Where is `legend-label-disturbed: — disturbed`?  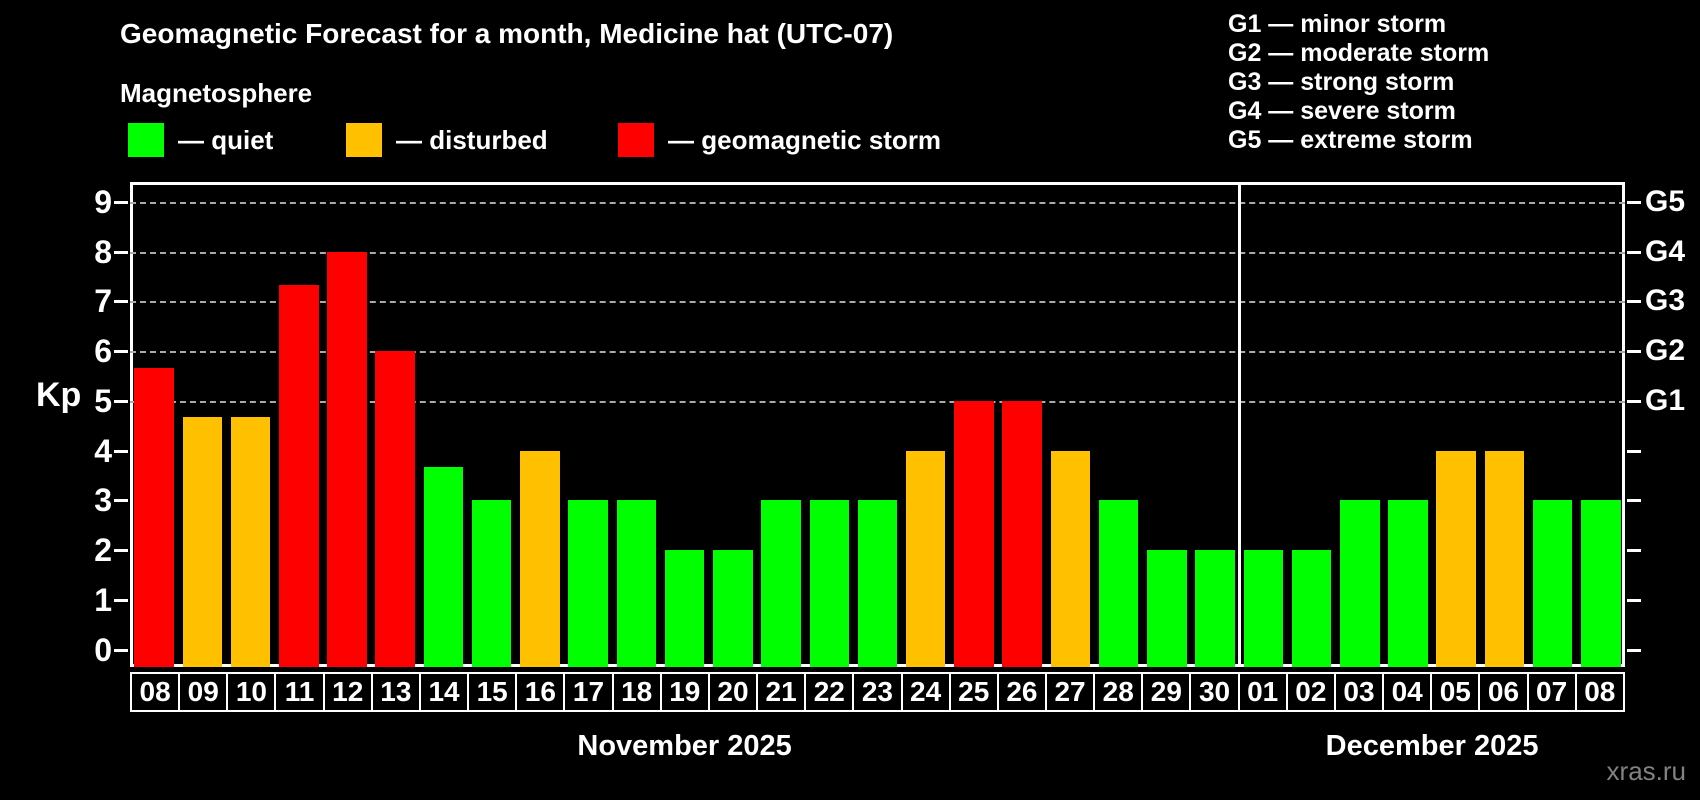
legend-label-disturbed: — disturbed is located at coordinates (472, 139).